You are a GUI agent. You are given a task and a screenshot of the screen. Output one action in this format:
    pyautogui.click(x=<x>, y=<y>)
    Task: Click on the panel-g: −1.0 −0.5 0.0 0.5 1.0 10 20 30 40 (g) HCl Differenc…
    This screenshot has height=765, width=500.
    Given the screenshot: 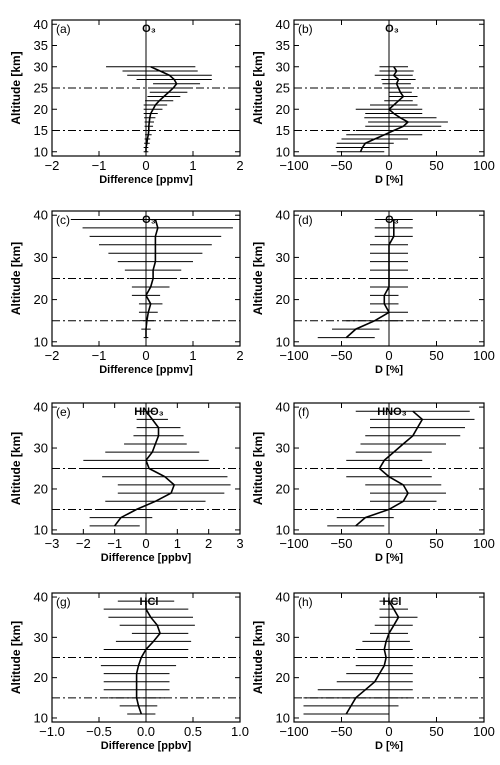 What is the action you would take?
    pyautogui.click(x=129, y=671)
    